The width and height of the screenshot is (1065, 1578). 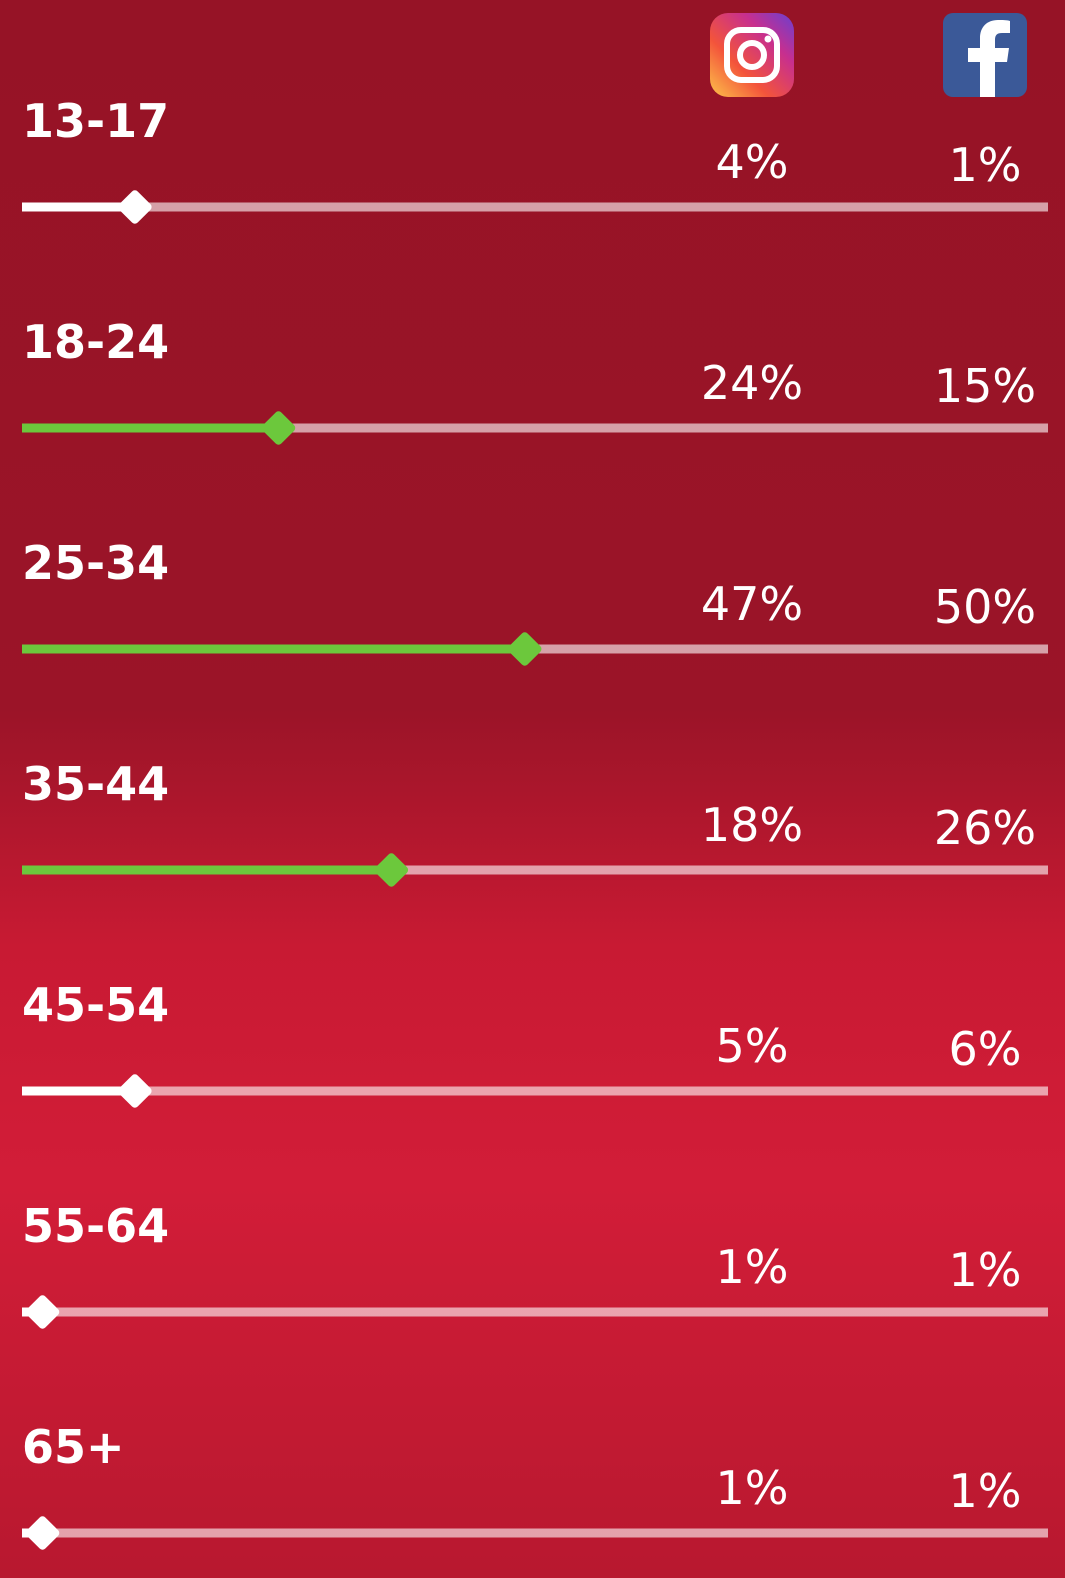 I want to click on age-label: 65+, so click(x=73, y=1447).